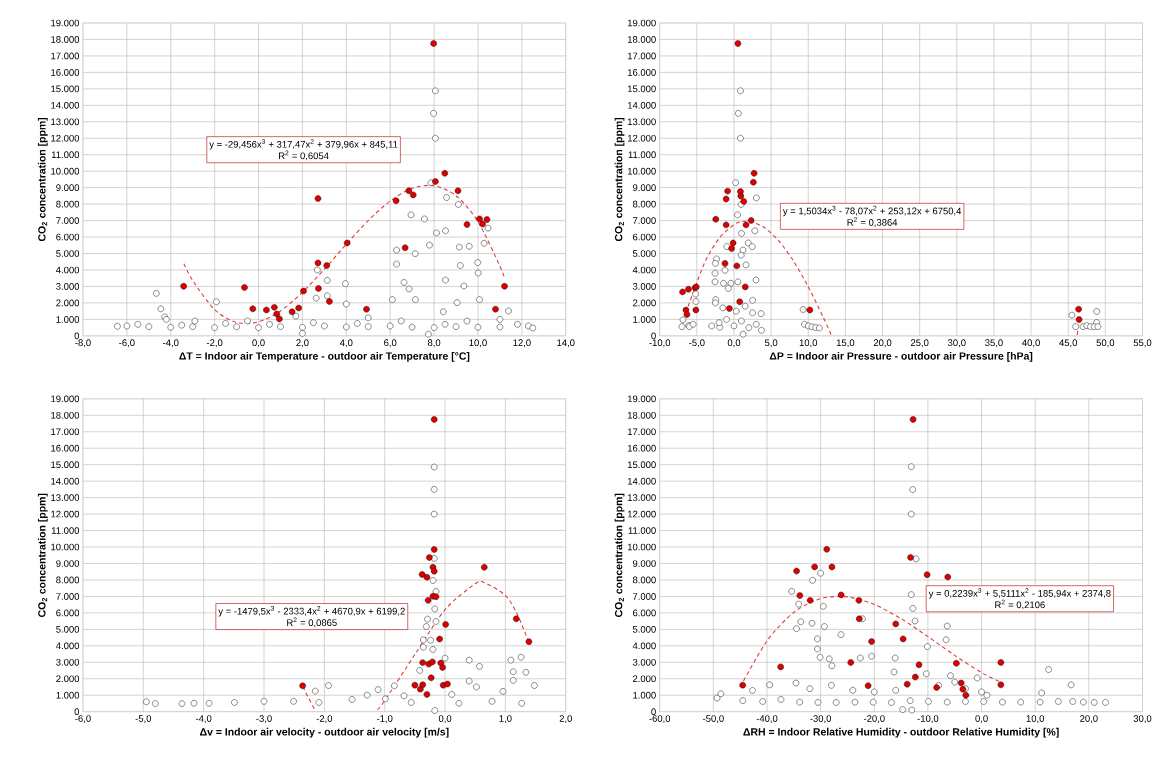 This screenshot has height=760, width=1155. I want to click on annotation: y = -29,456x$^{3}$ + 317,47x$^{2}$ + 379,96x + 845,11, so click(303, 144).